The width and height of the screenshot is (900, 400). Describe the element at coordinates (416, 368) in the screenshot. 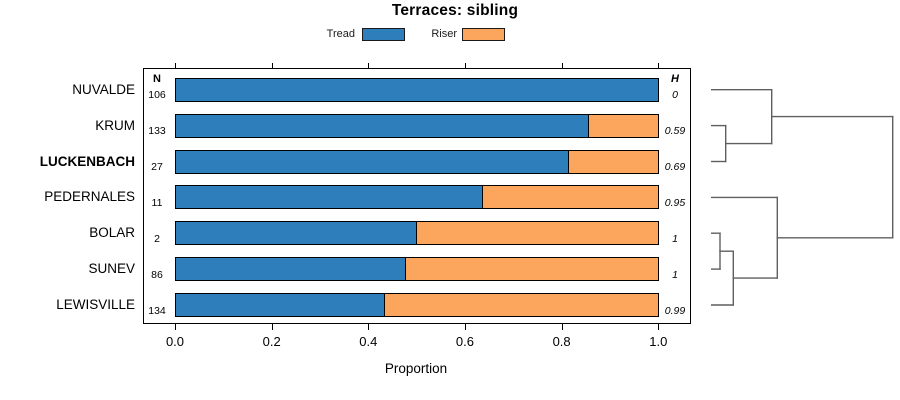

I see `x-axis-title: Proportion` at that location.